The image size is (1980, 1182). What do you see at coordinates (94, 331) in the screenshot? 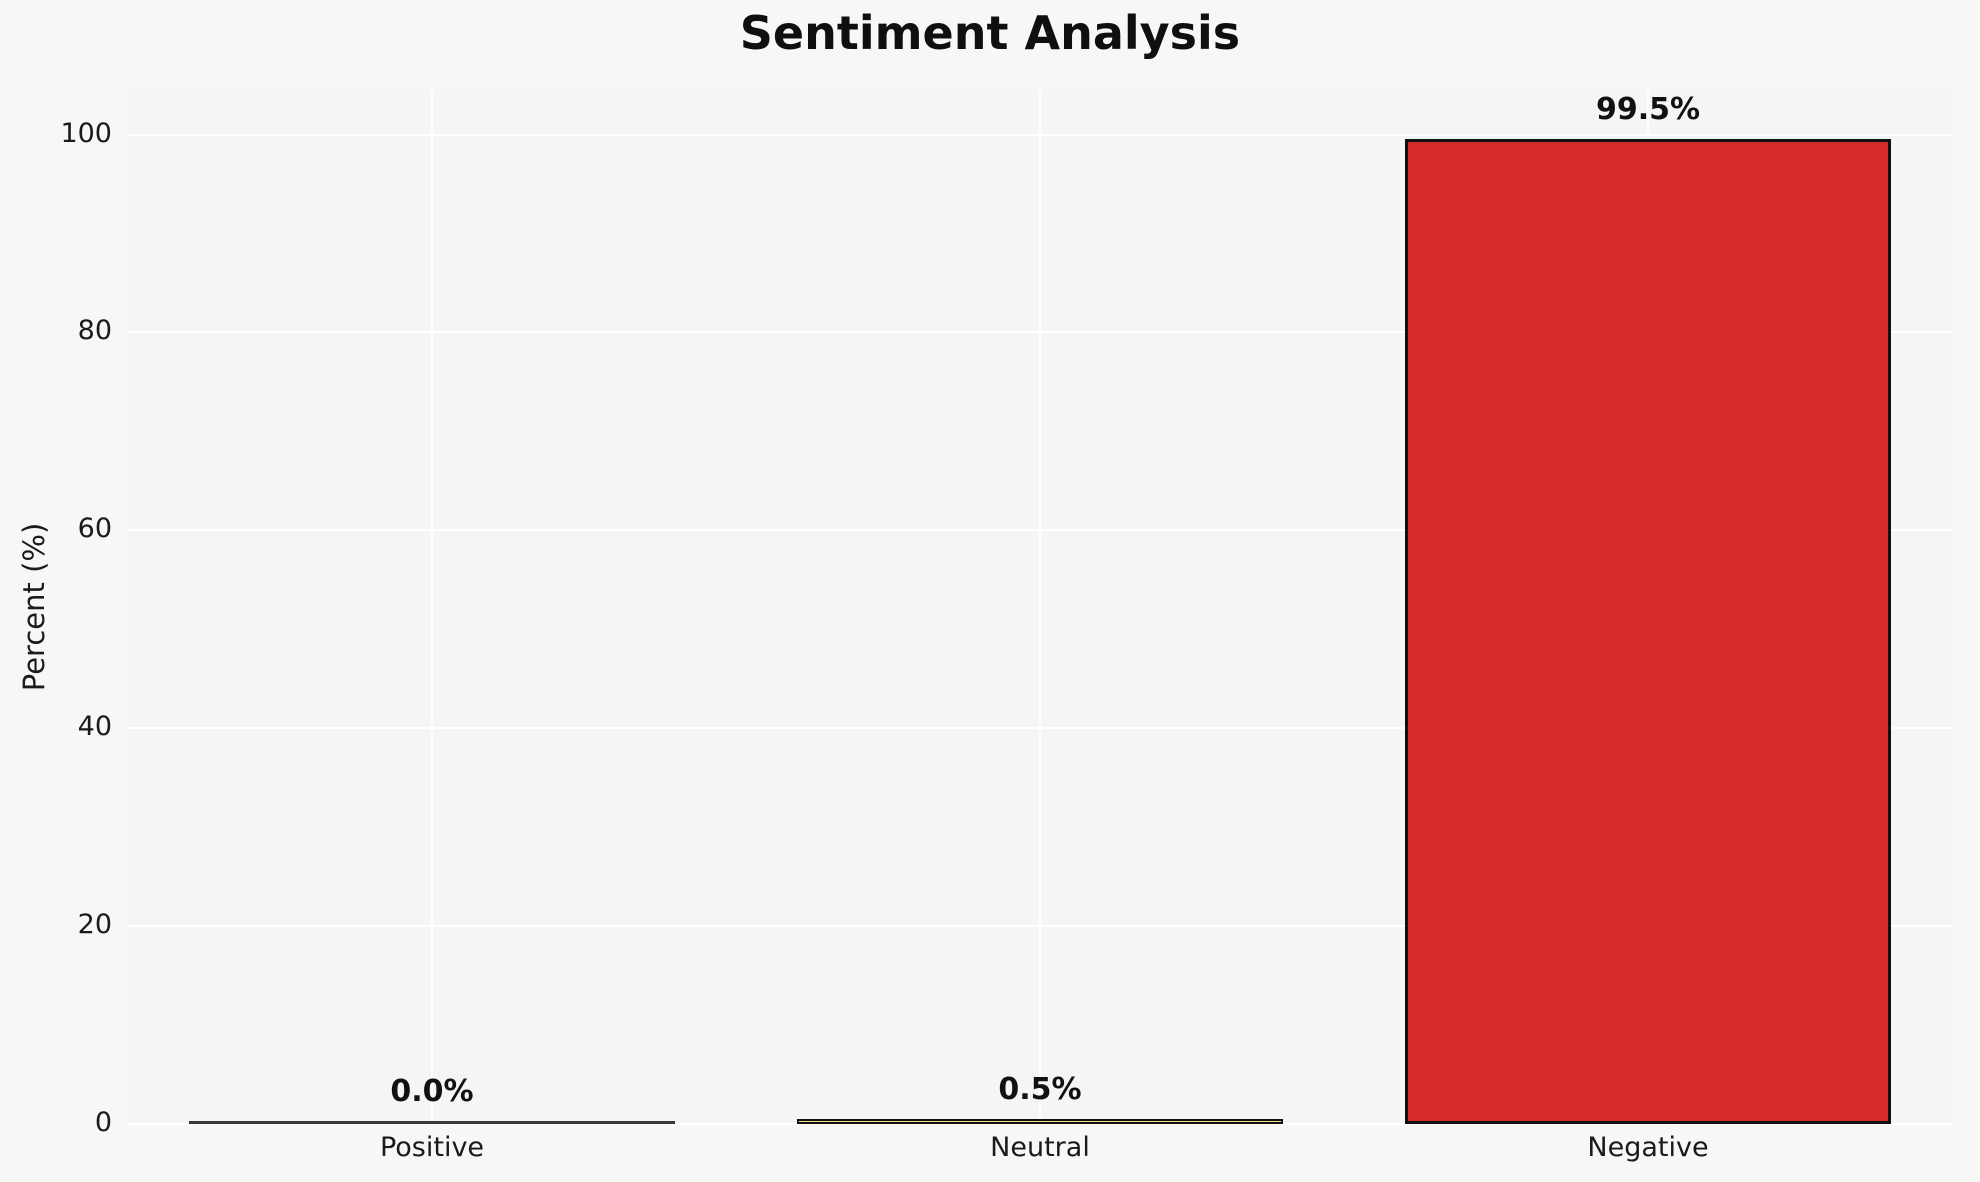
I see `y-tick-label: 80` at bounding box center [94, 331].